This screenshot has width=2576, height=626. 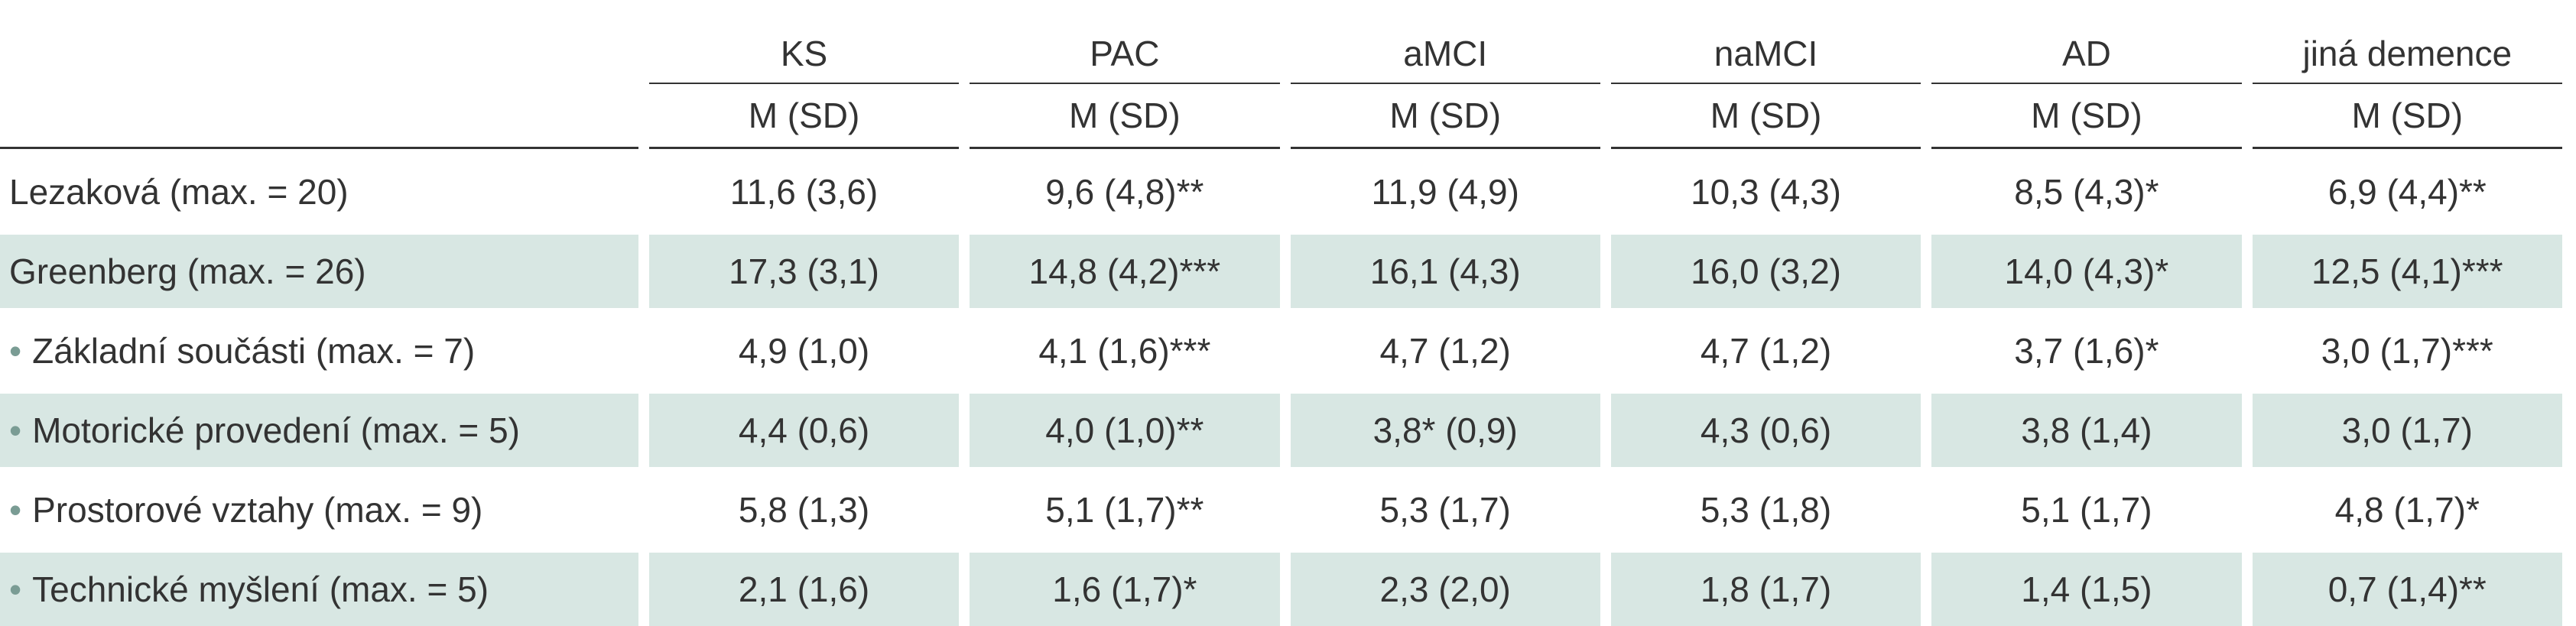 I want to click on row-label: • Základní součásti (max. = 7), so click(x=319, y=348).